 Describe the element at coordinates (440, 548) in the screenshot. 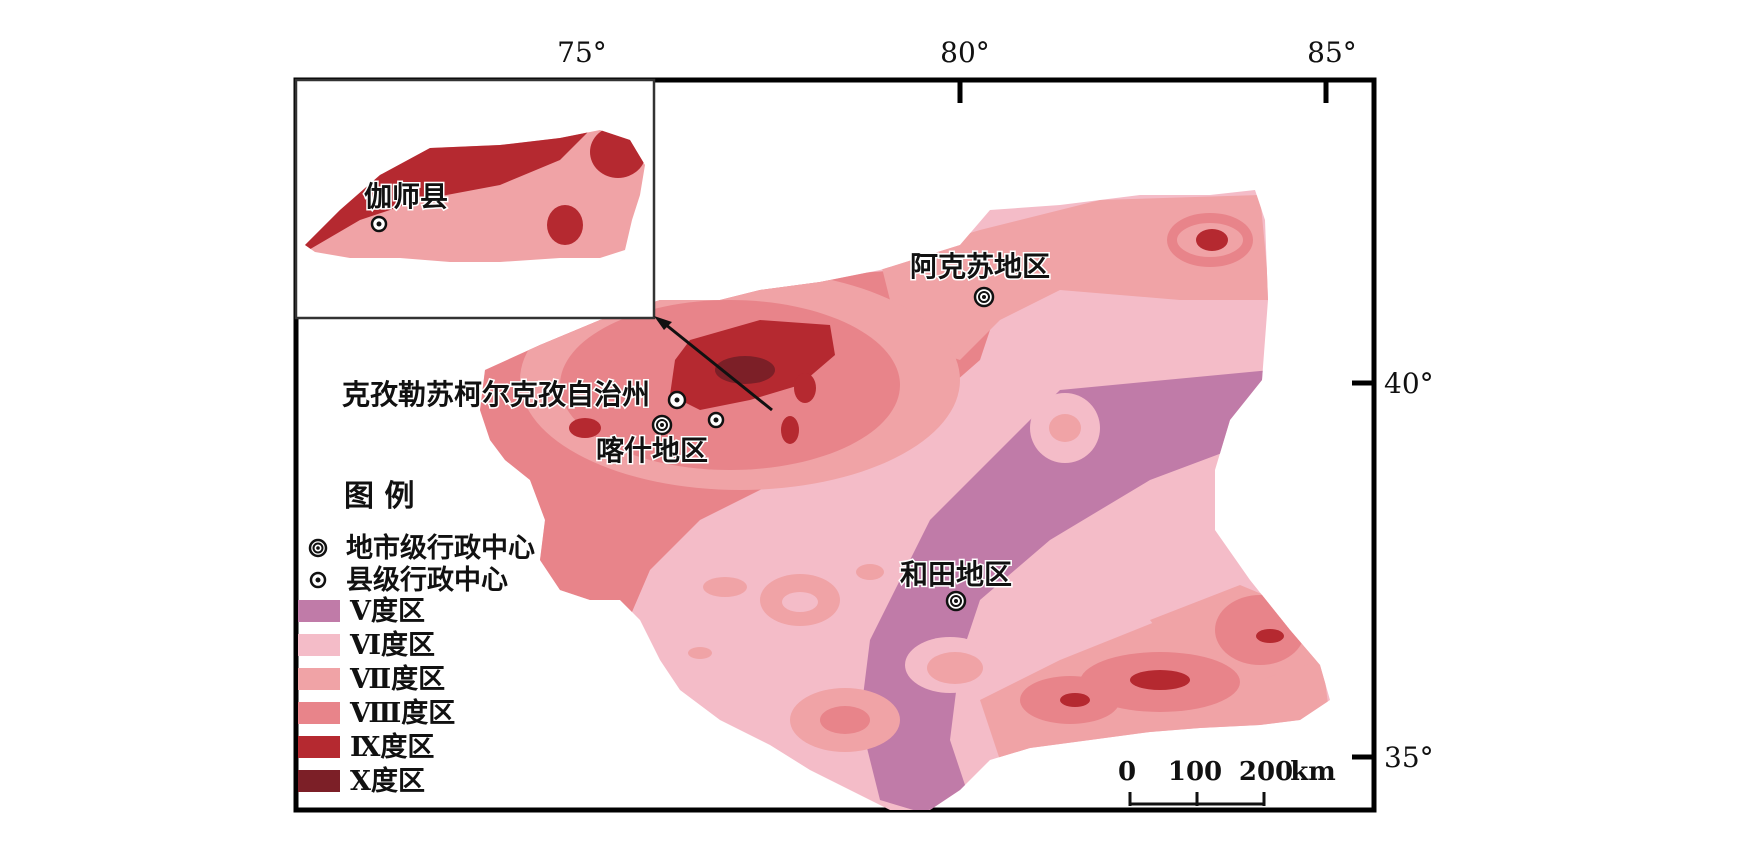

I see `legend-prefecture-label: 地市级行政中心` at that location.